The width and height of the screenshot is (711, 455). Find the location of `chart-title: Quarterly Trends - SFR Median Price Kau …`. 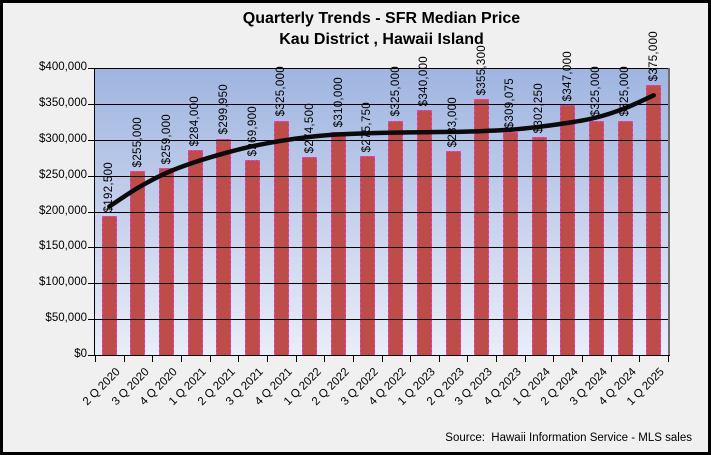

chart-title: Quarterly Trends - SFR Median Price Kau … is located at coordinates (381, 29).